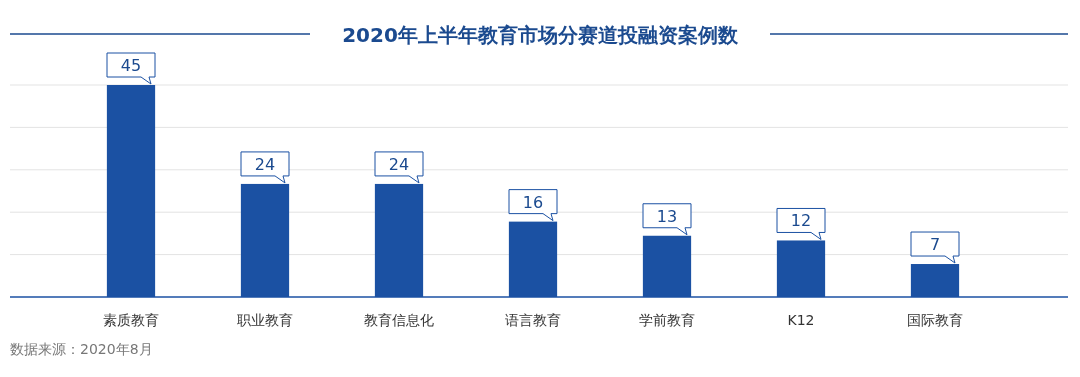 The width and height of the screenshot is (1080, 377). Describe the element at coordinates (667, 216) in the screenshot. I see `data-label: 13` at that location.